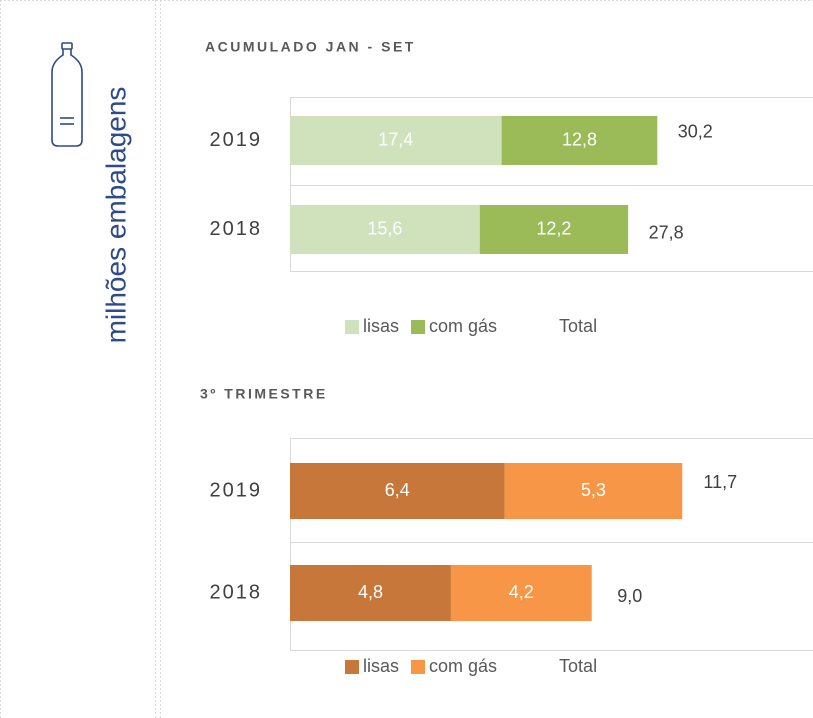 This screenshot has height=718, width=813. I want to click on chart-title: 3º TRIMESTRE, so click(264, 394).